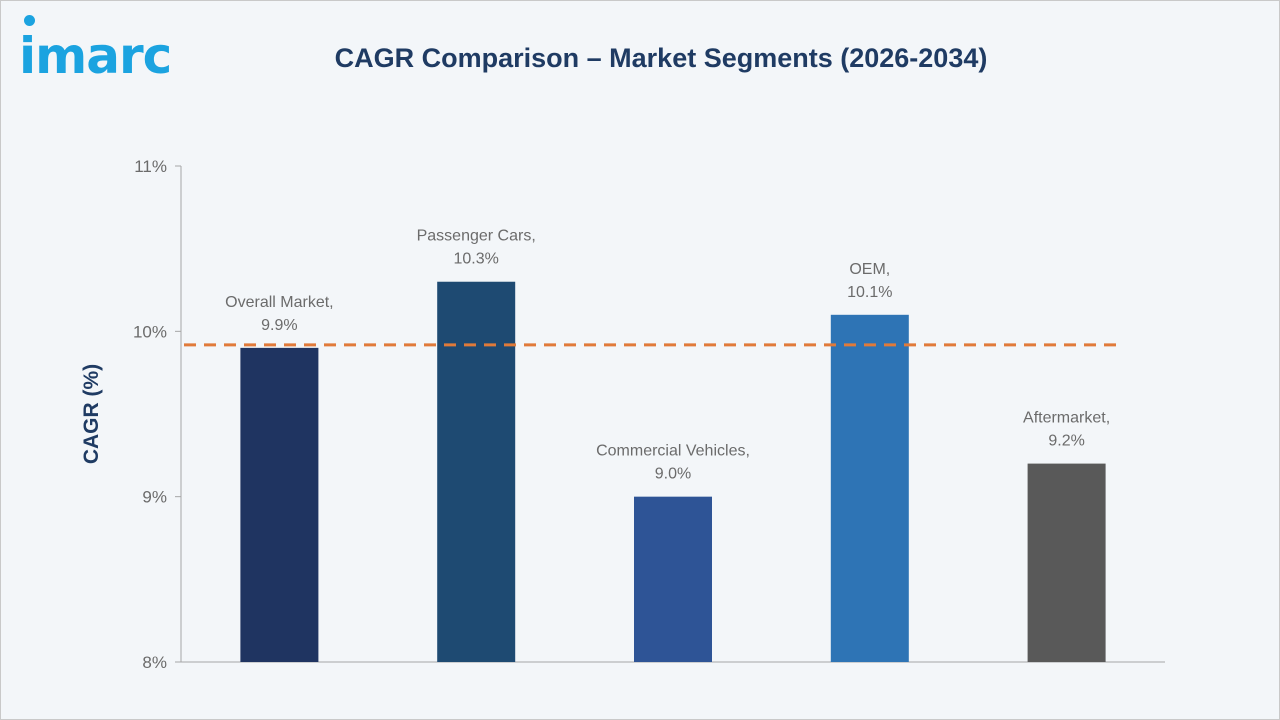  I want to click on bar-label-value: 9.0%, so click(673, 474).